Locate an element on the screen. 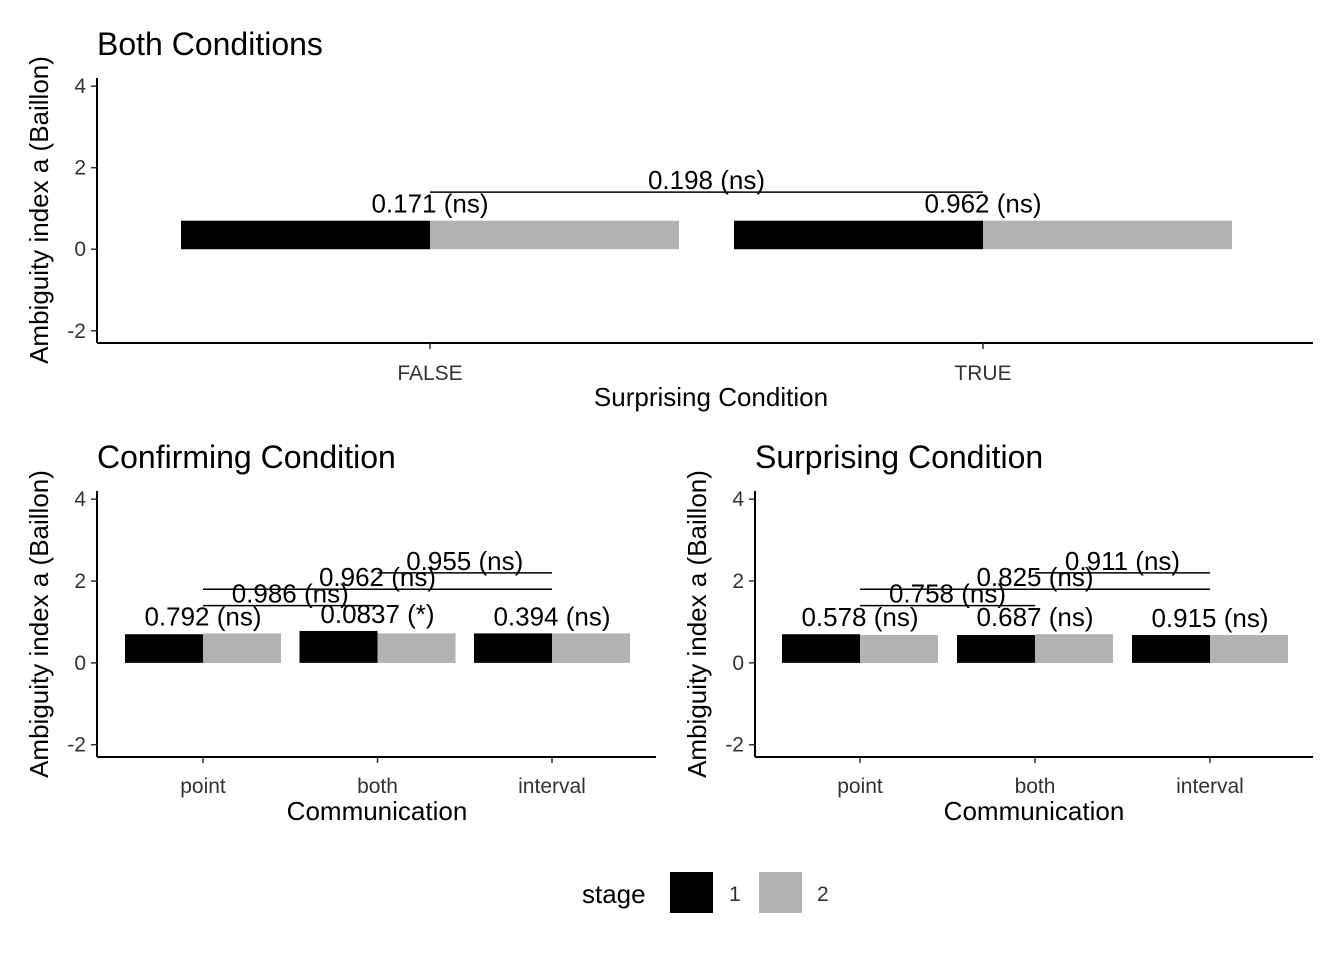 This screenshot has height=960, width=1344. bar-stage-1-FALSE is located at coordinates (305, 235).